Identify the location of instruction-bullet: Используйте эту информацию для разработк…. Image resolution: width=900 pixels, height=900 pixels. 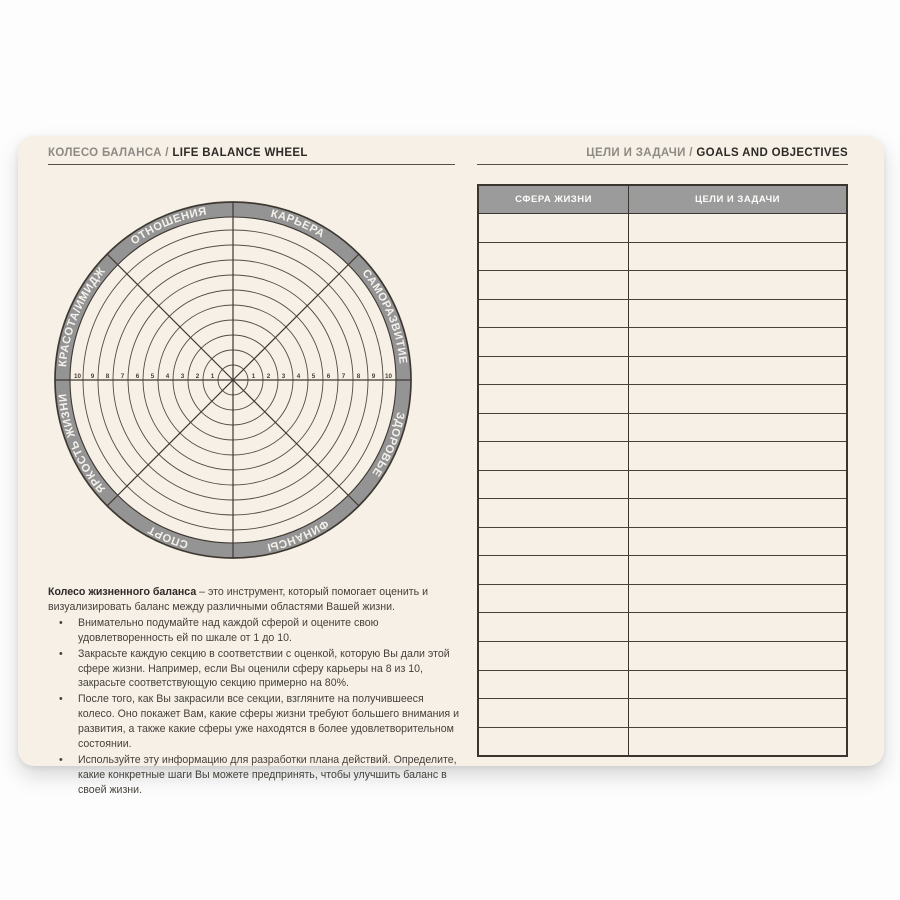
(254, 775).